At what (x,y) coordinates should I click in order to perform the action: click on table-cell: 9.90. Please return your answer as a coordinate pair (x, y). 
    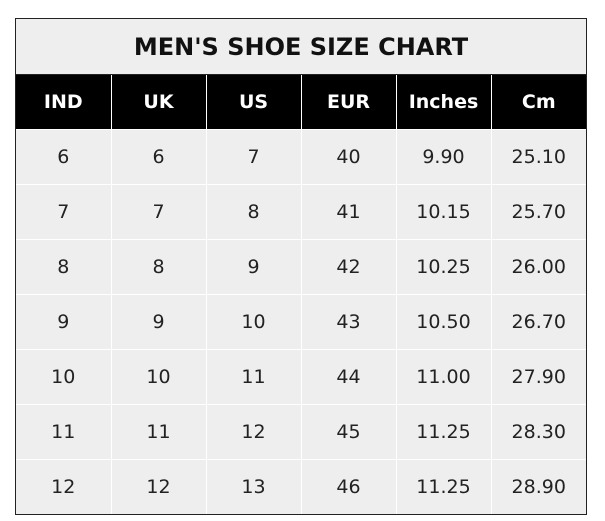
    Looking at the image, I should click on (443, 157).